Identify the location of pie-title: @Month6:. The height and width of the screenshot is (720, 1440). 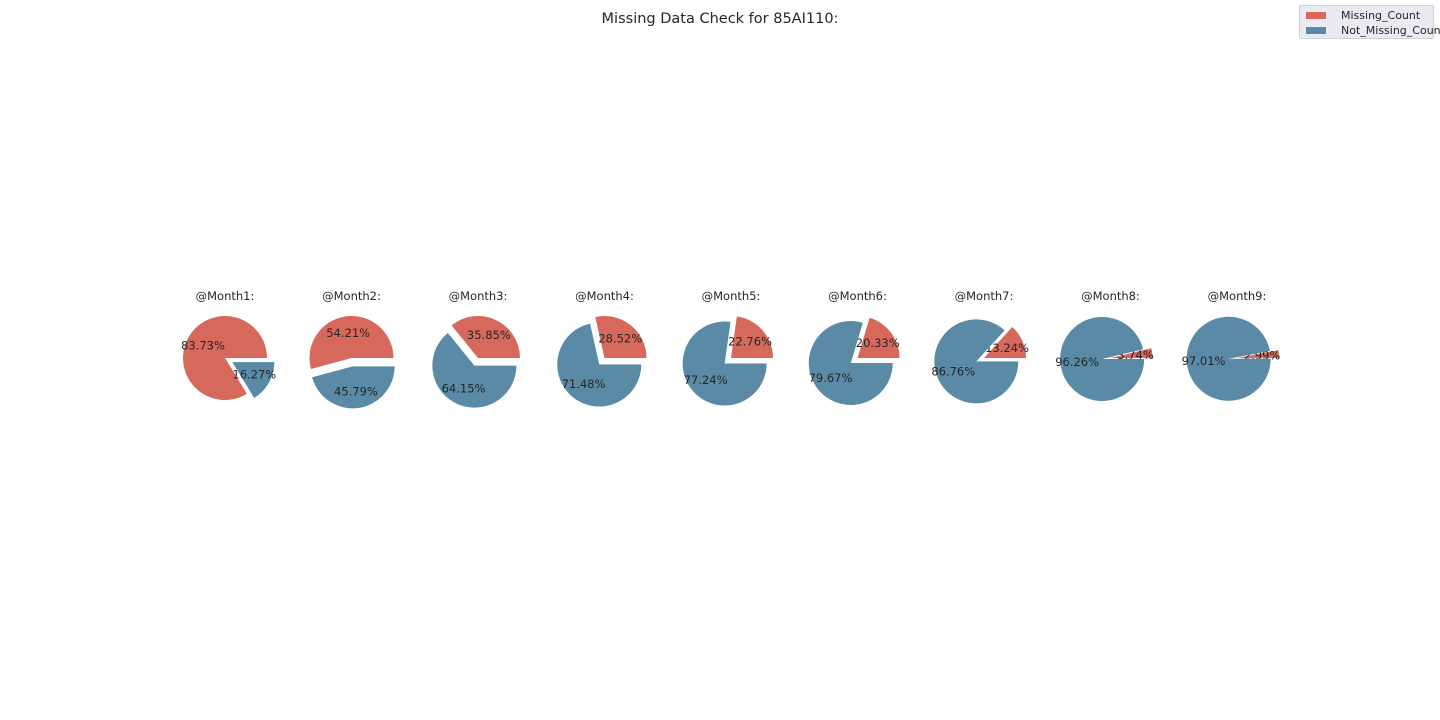
(857, 296).